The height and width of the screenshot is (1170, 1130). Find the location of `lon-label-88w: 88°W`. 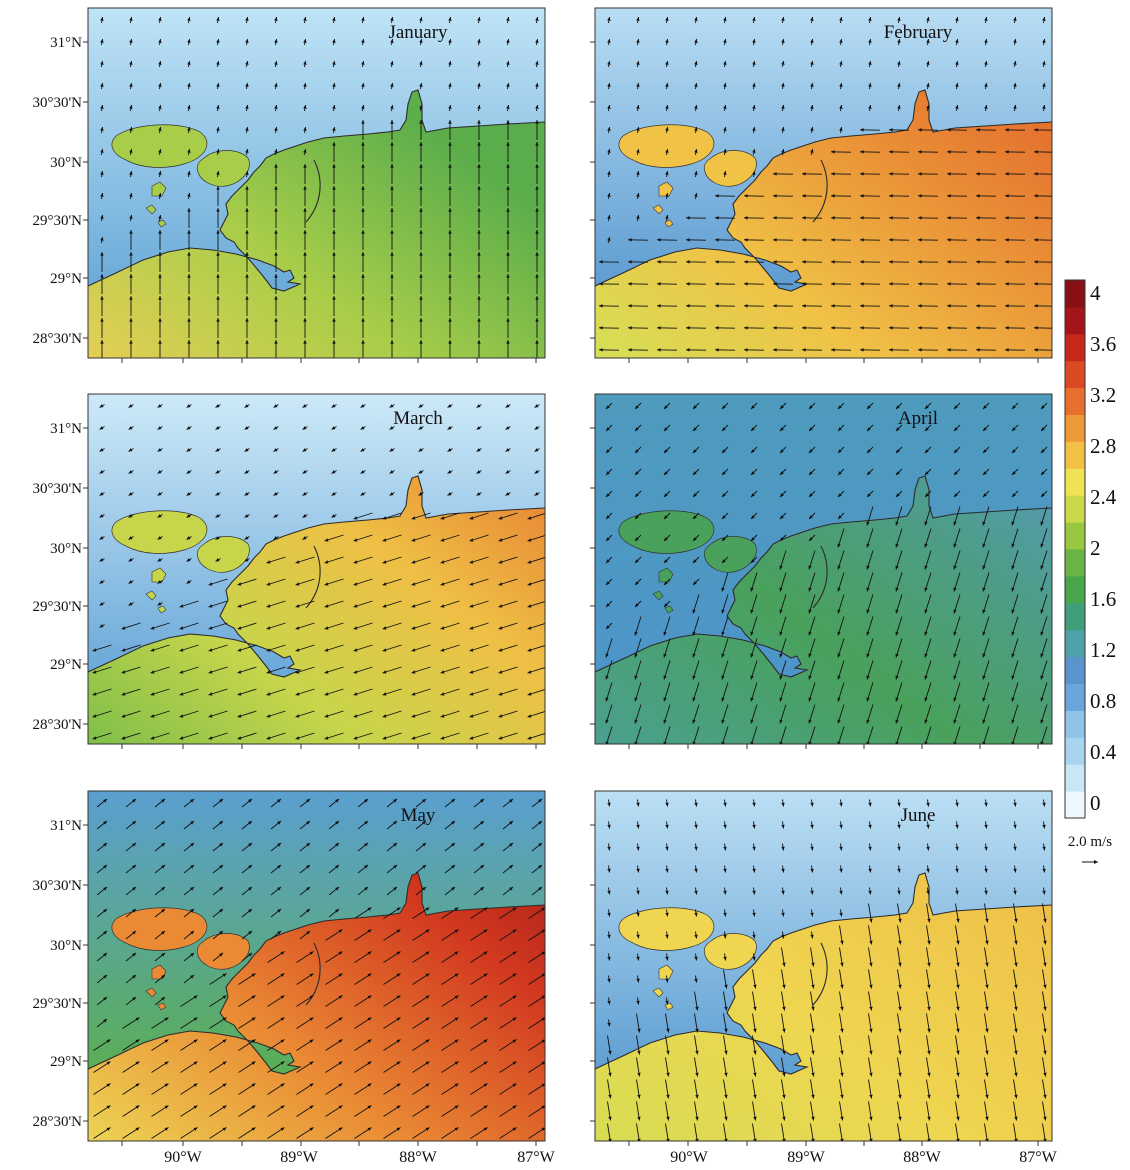

lon-label-88w: 88°W is located at coordinates (418, 1157).